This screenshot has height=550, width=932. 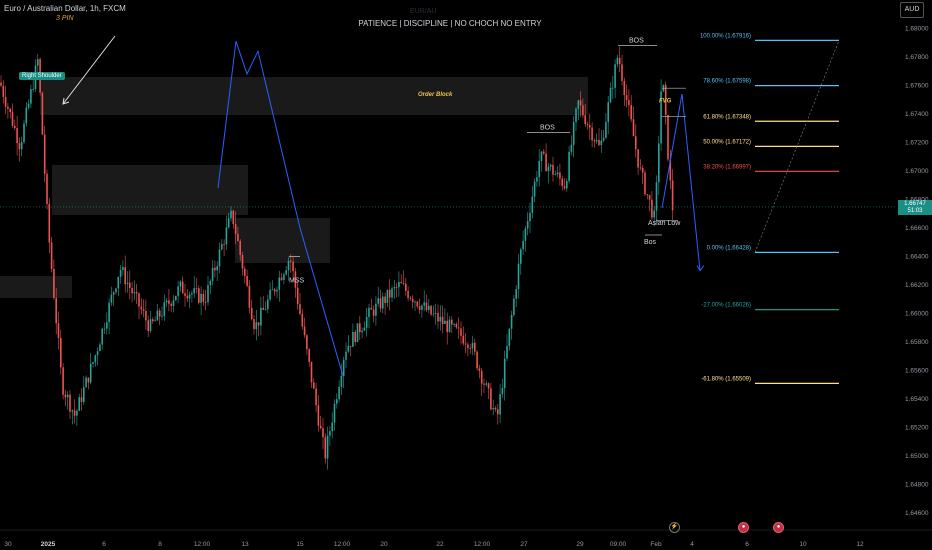 I want to click on right-shoulder-label: Right Shoulder, so click(x=42, y=76).